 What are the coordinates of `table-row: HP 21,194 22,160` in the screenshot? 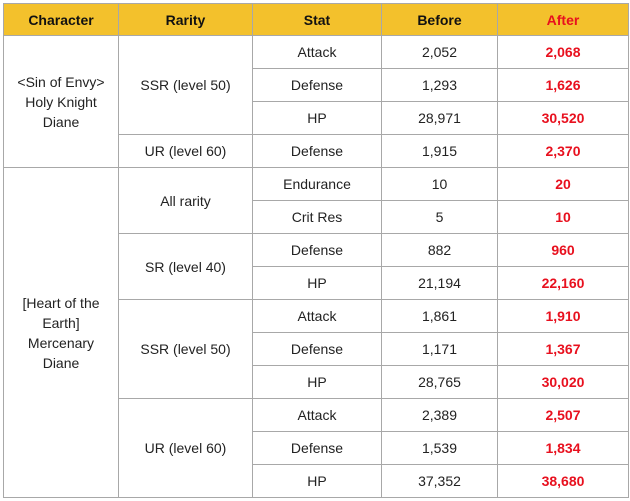 It's located at (316, 283).